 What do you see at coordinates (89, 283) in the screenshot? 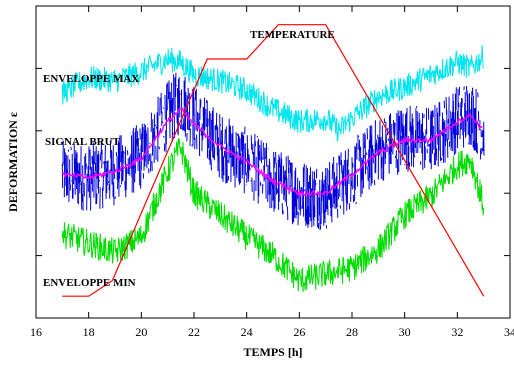
I see `annotation-enveloppe-min: ENVELOPPE MIN` at bounding box center [89, 283].